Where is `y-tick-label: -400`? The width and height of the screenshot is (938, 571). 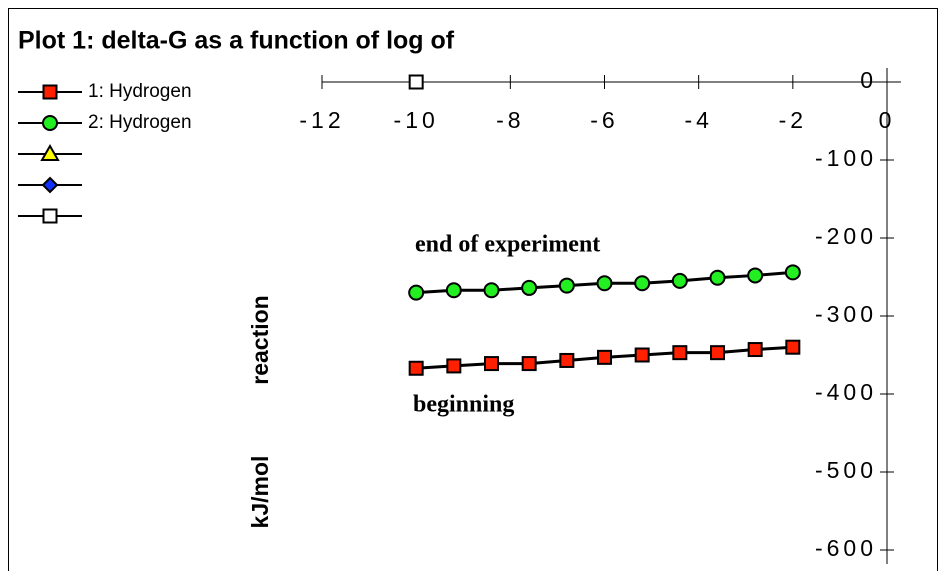
y-tick-label: -400 is located at coordinates (846, 392).